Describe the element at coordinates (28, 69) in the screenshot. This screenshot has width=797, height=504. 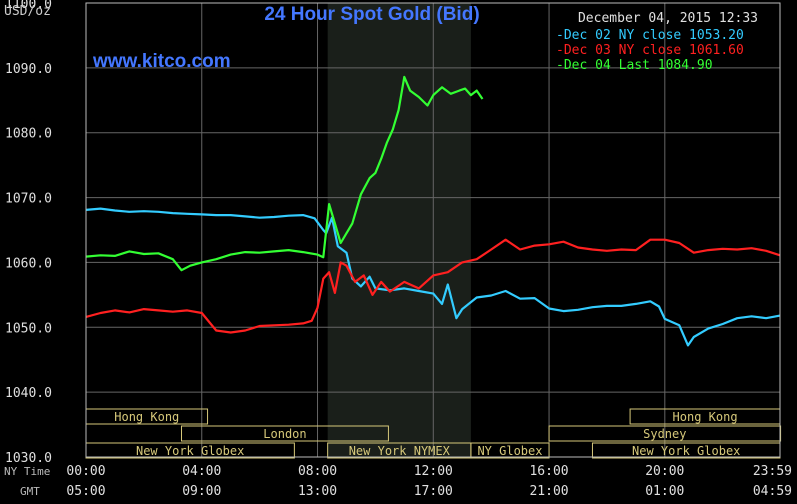
I see `y-tick-label: 1090.0` at that location.